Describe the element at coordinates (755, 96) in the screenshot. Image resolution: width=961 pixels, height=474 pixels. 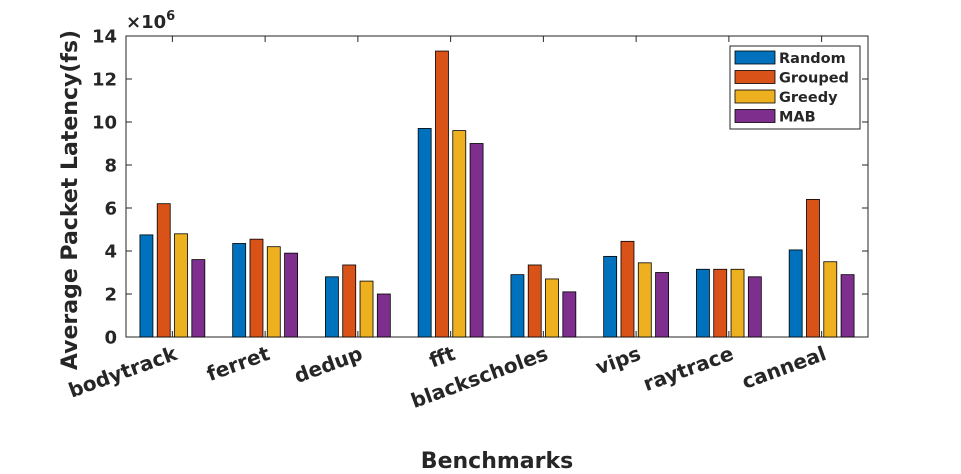
I see `legend-swatch-greedy` at that location.